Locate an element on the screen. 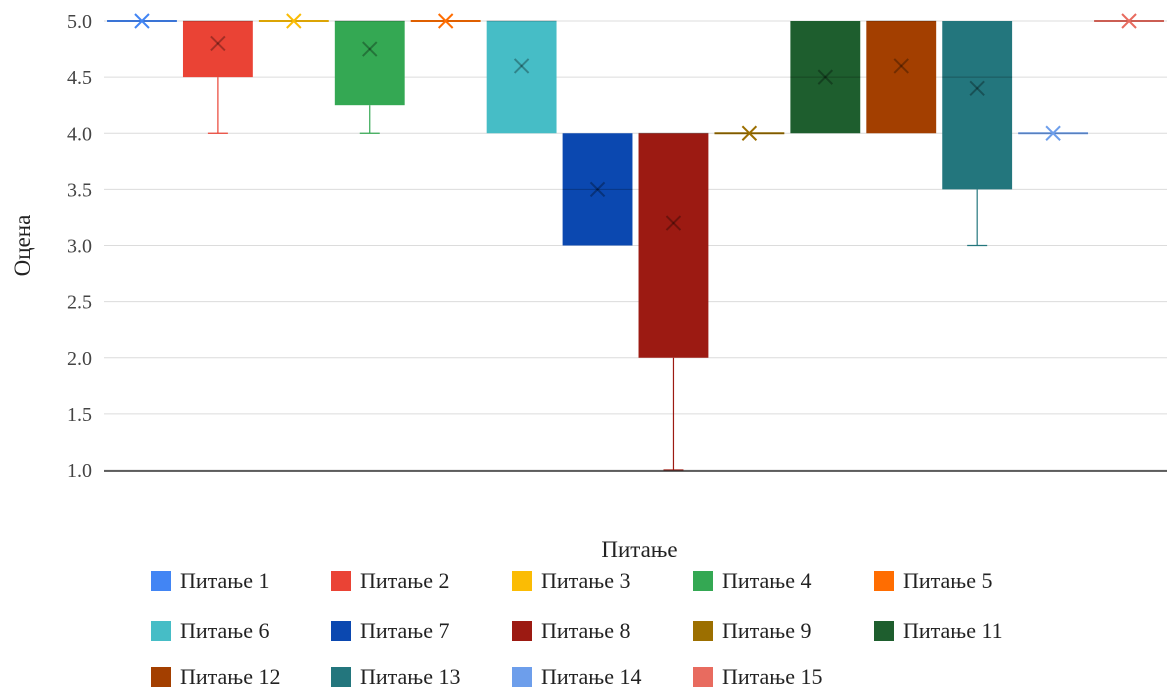 This screenshot has height=688, width=1167. legend-item: Питање 7 is located at coordinates (390, 630).